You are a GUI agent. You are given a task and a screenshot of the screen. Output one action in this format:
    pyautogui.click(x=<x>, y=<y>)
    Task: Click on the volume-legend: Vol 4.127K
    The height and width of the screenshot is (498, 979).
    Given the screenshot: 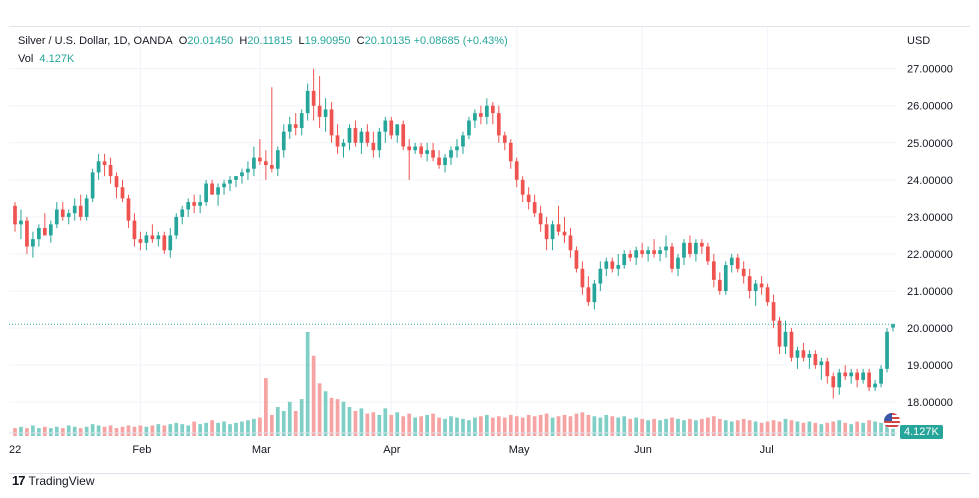 What is the action you would take?
    pyautogui.click(x=46, y=59)
    